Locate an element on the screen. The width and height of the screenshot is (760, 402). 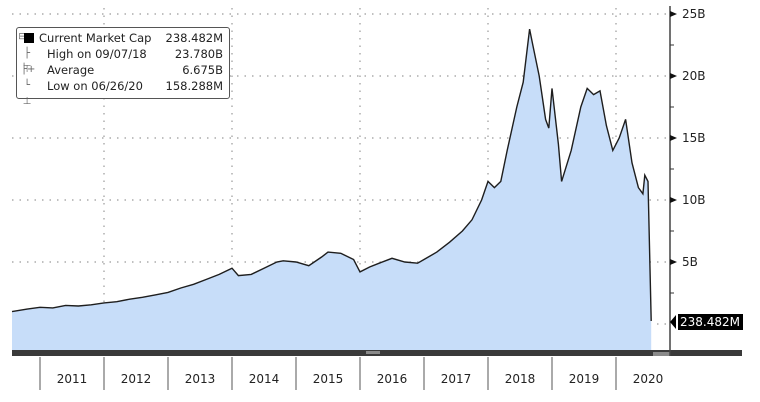
x-tick-2014: 2014 is located at coordinates (264, 379).